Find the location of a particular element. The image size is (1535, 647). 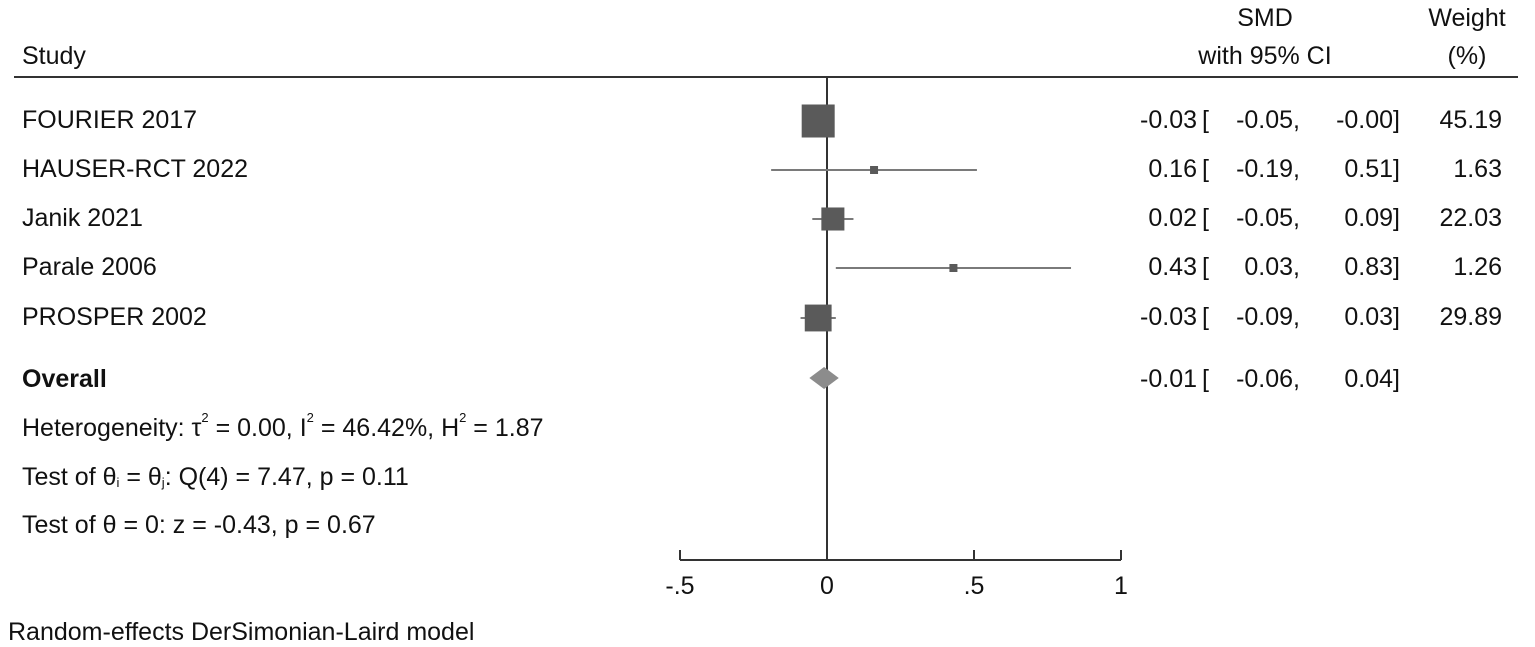

study-ci-high: 0.09] is located at coordinates (1372, 218).